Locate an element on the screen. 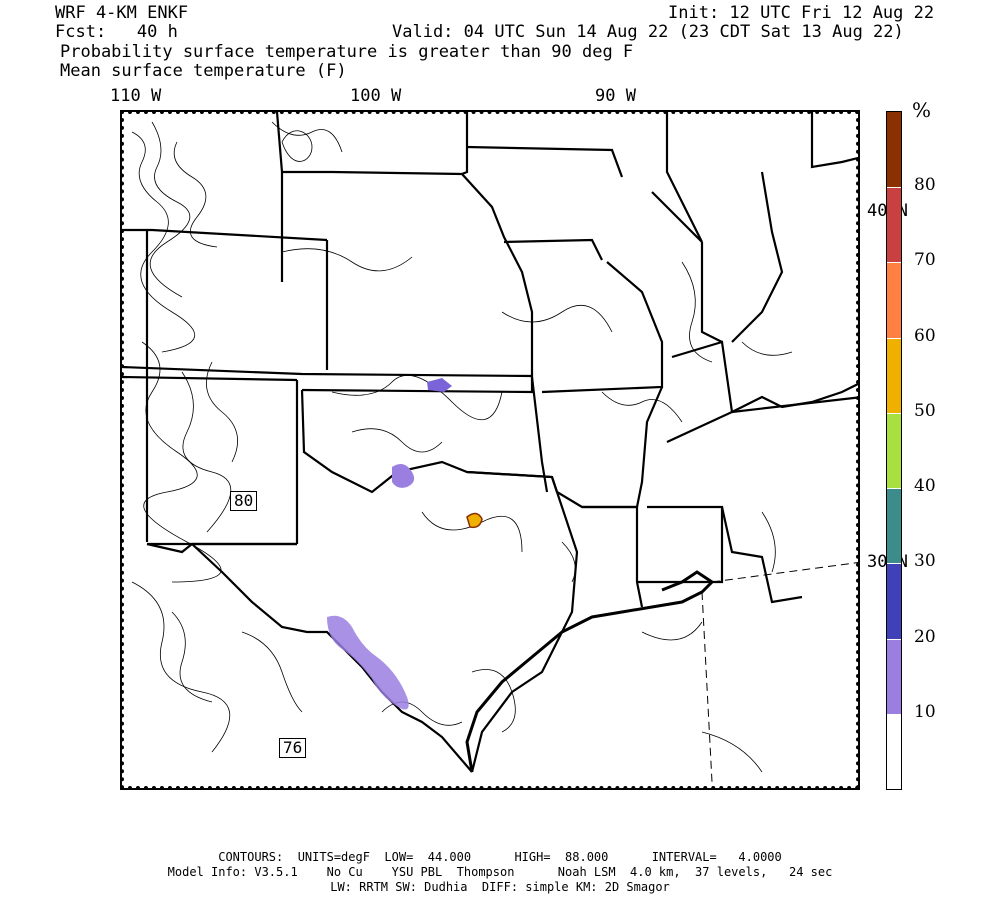 The image size is (1000, 900). forecast-hour: Fcst: 40 h is located at coordinates (116, 32).